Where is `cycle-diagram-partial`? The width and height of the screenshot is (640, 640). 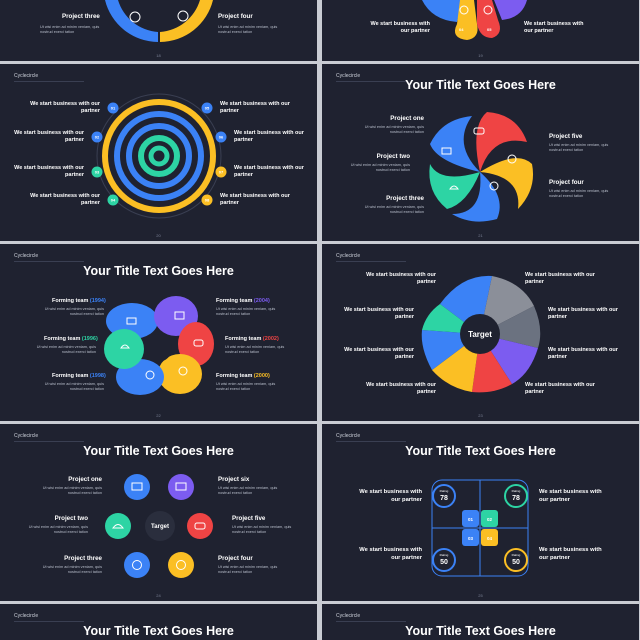 cycle-diagram-partial is located at coordinates (159, 21).